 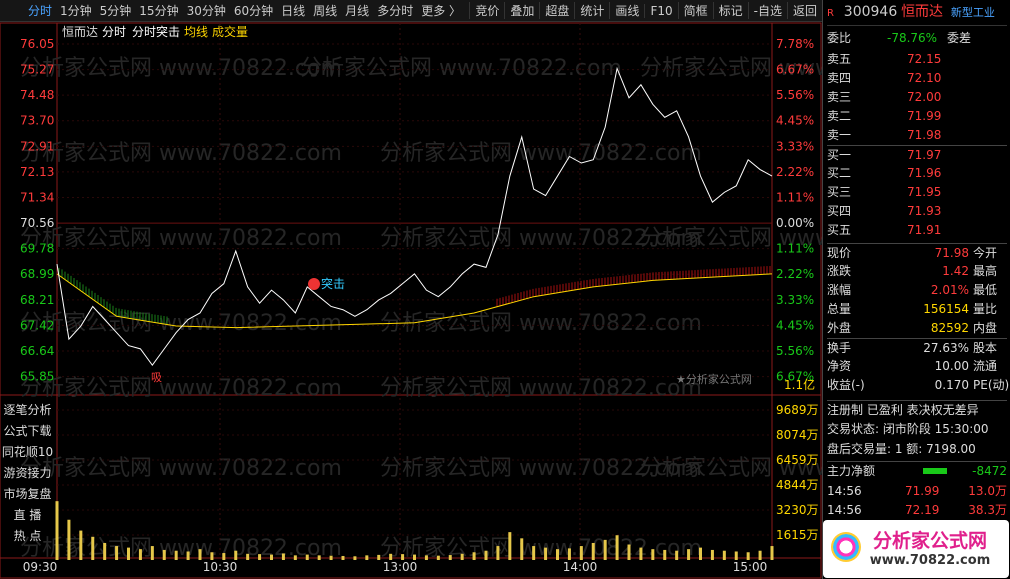 I want to click on main-net: 主力净额 -8472, so click(x=917, y=471).